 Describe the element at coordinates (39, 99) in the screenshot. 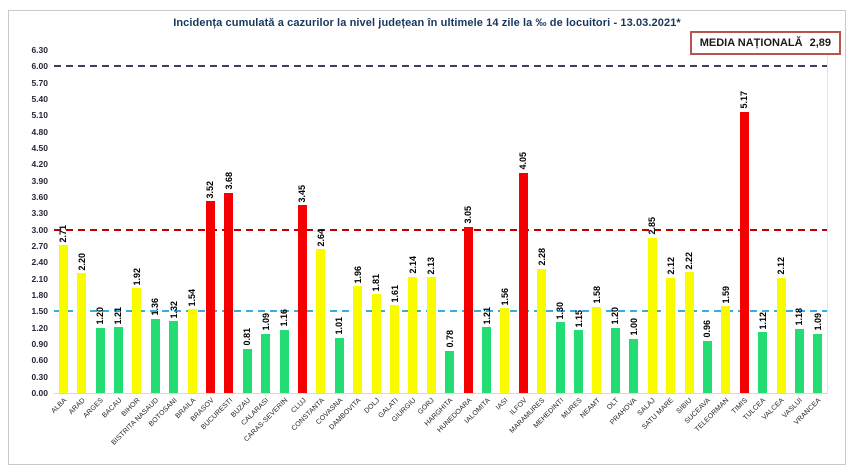

I see `y-axis-tick-label: 5.40` at that location.